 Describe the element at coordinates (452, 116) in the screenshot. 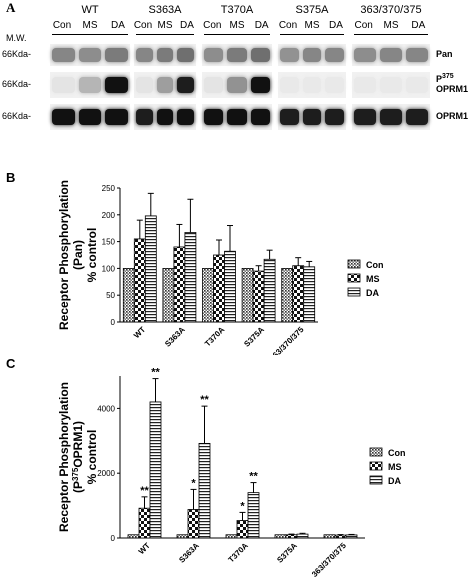

I see `blot-row-label: OPRM1` at that location.